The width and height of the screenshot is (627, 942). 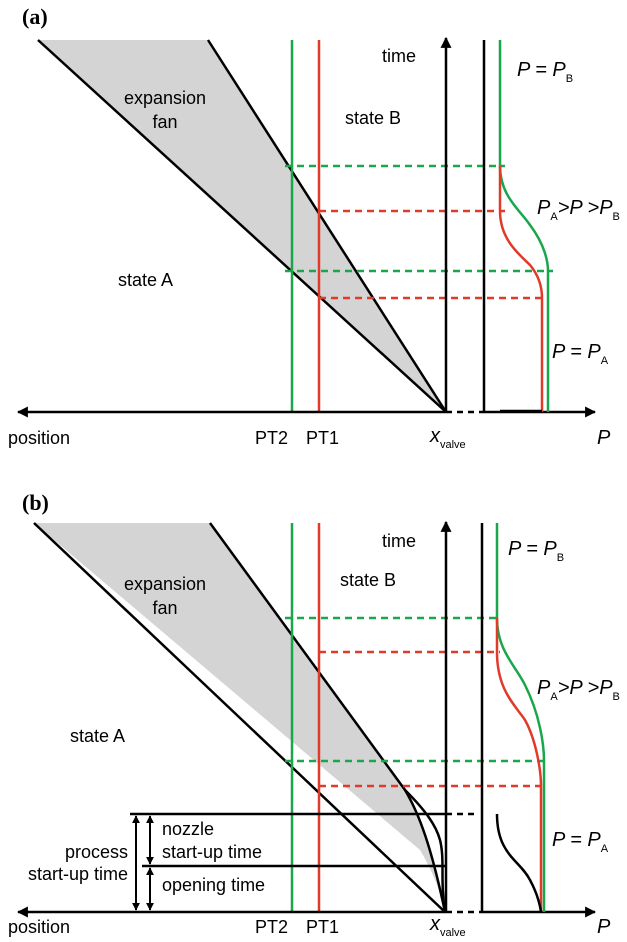 I want to click on time-label-a: time, so click(x=399, y=56).